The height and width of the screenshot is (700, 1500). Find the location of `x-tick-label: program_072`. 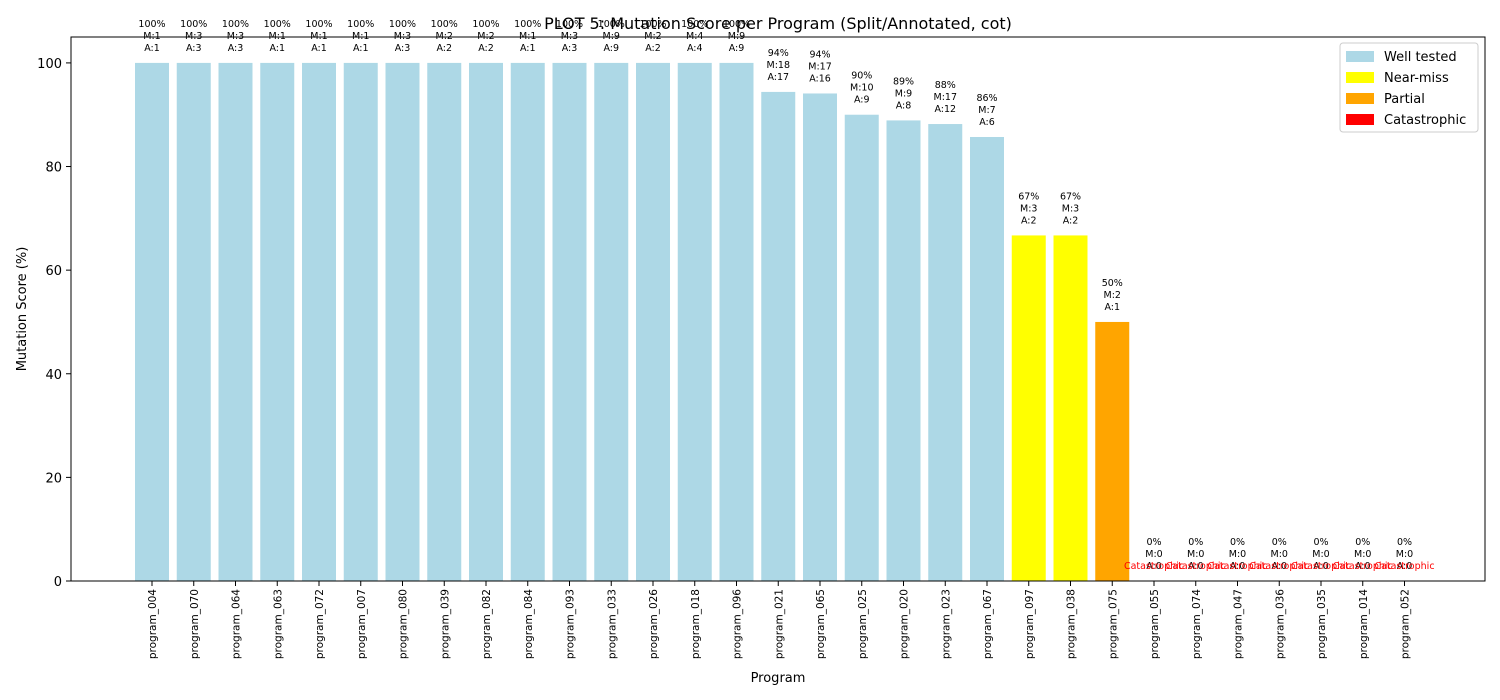

x-tick-label: program_072 is located at coordinates (320, 624).